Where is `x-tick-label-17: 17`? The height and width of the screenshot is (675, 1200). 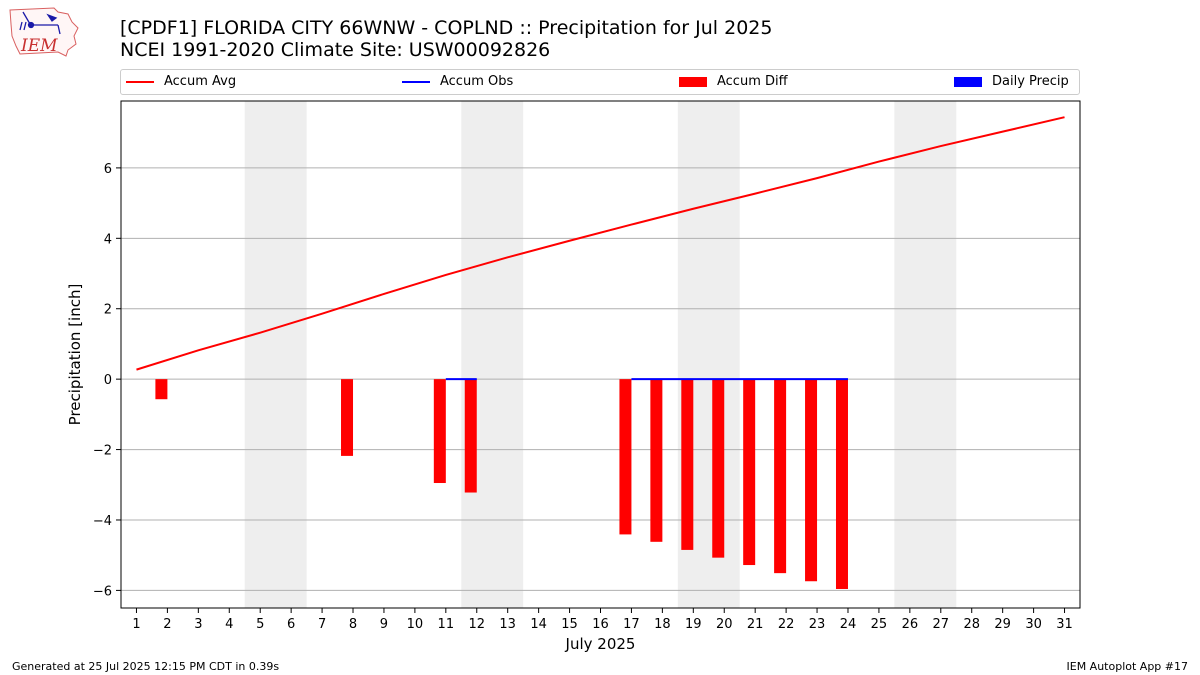 x-tick-label-17: 17 is located at coordinates (631, 624).